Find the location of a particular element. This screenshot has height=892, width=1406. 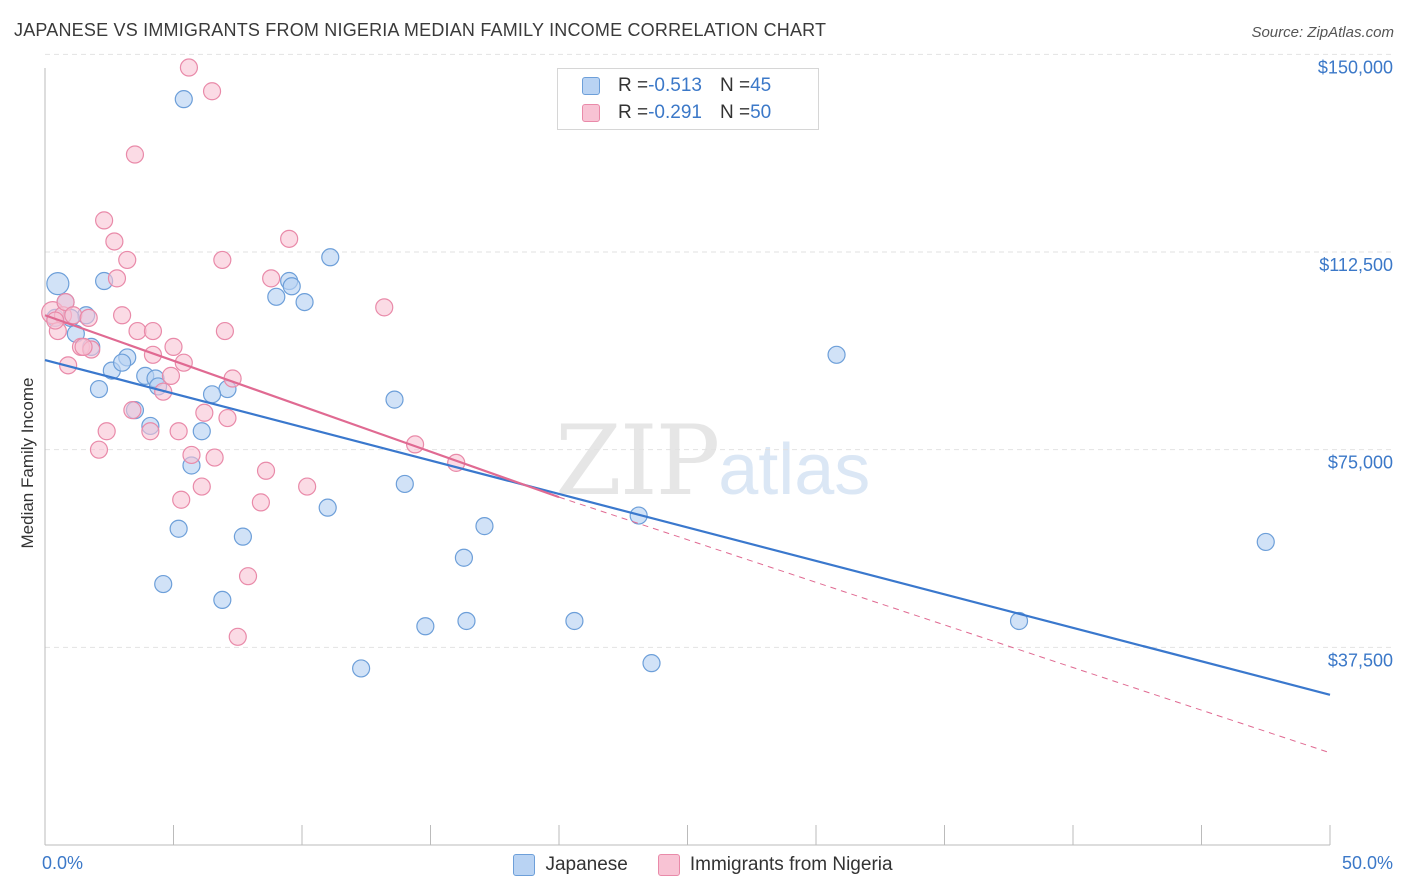

legend-label-nigeria: Immigrants from Nigeria is located at coordinates (791, 864).